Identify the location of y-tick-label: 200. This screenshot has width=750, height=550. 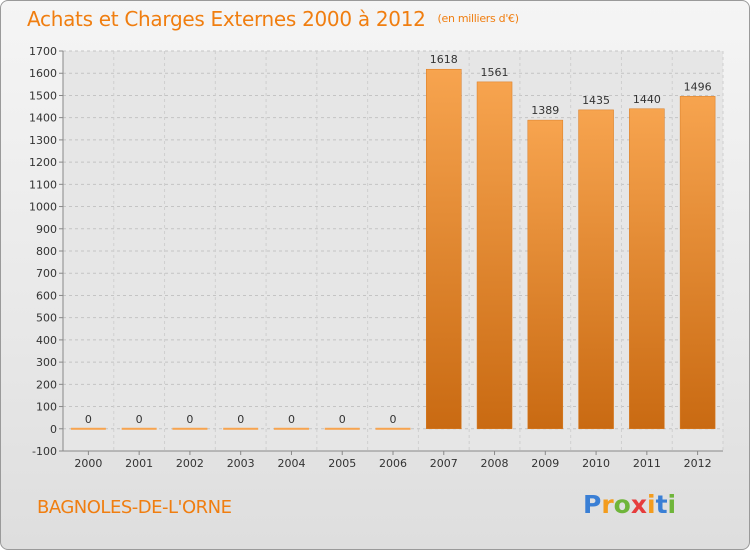
(46, 384).